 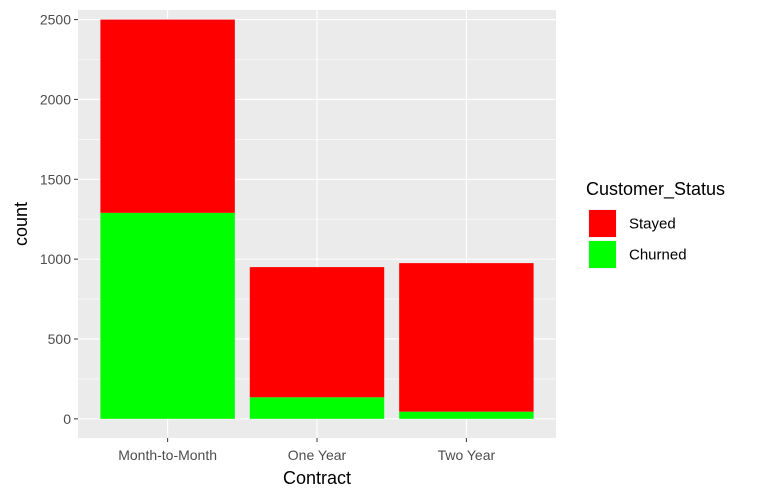 I want to click on legend-label: Stayed, so click(x=652, y=224).